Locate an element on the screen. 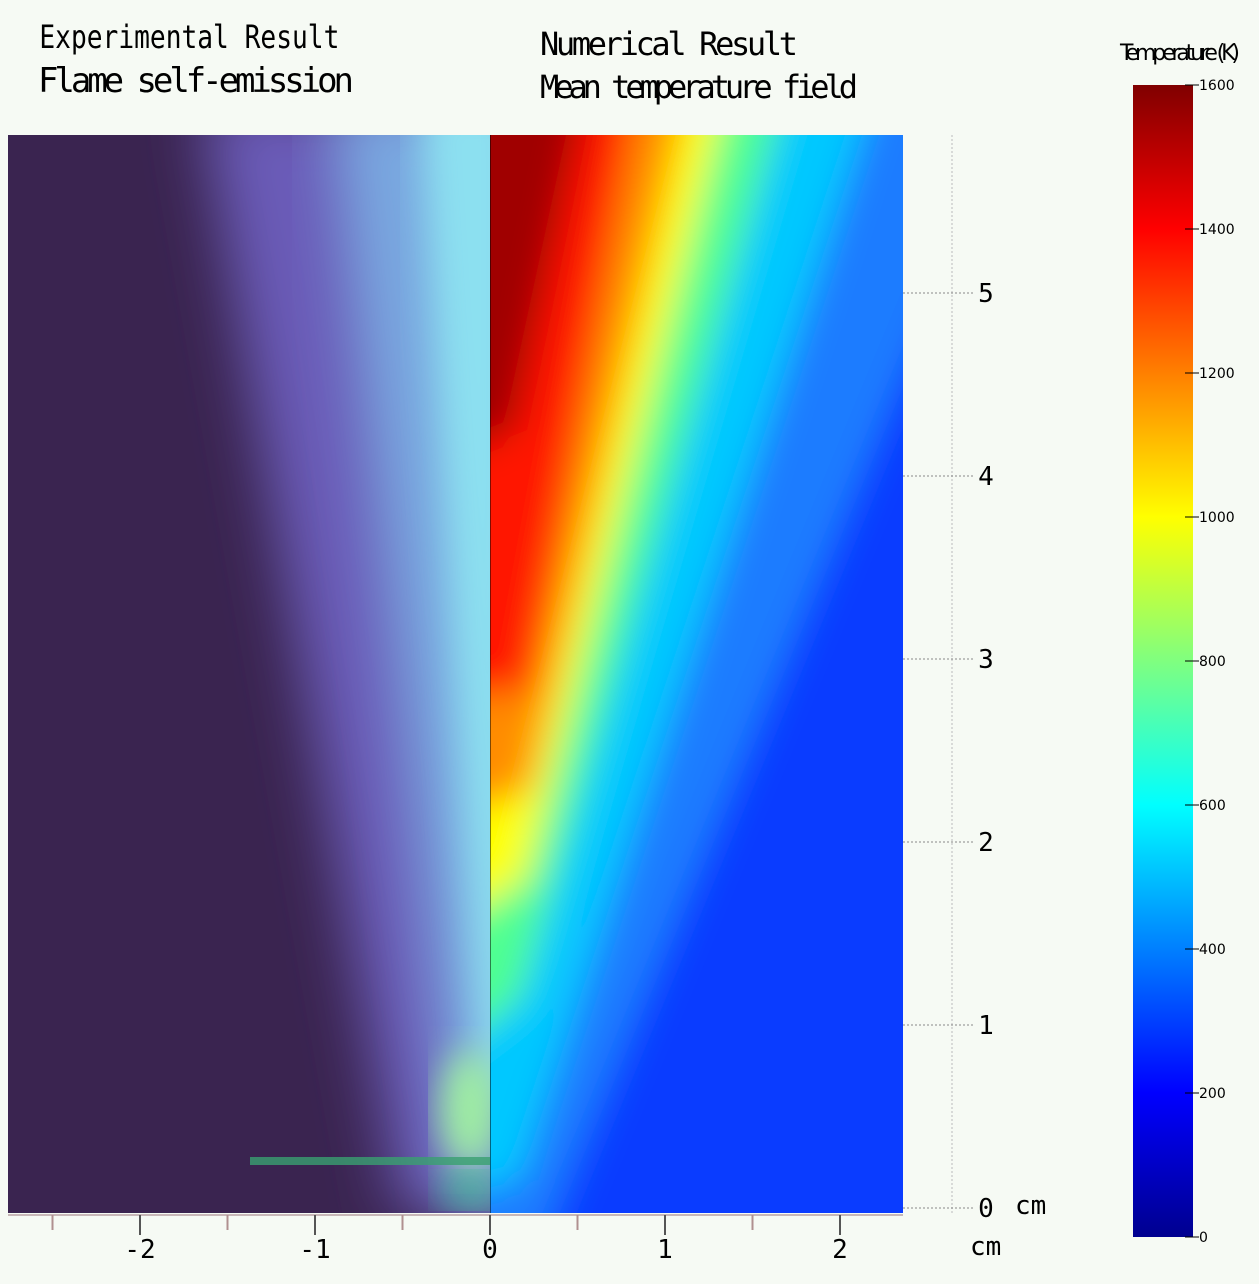 The height and width of the screenshot is (1284, 1259). colorbar-tick-label: 1200 is located at coordinates (1217, 374).